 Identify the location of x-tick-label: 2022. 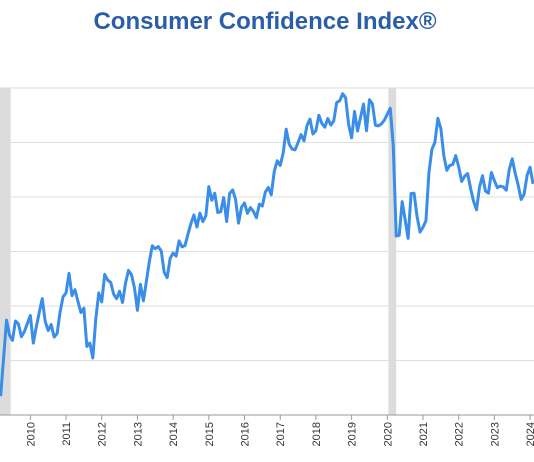
(460, 434).